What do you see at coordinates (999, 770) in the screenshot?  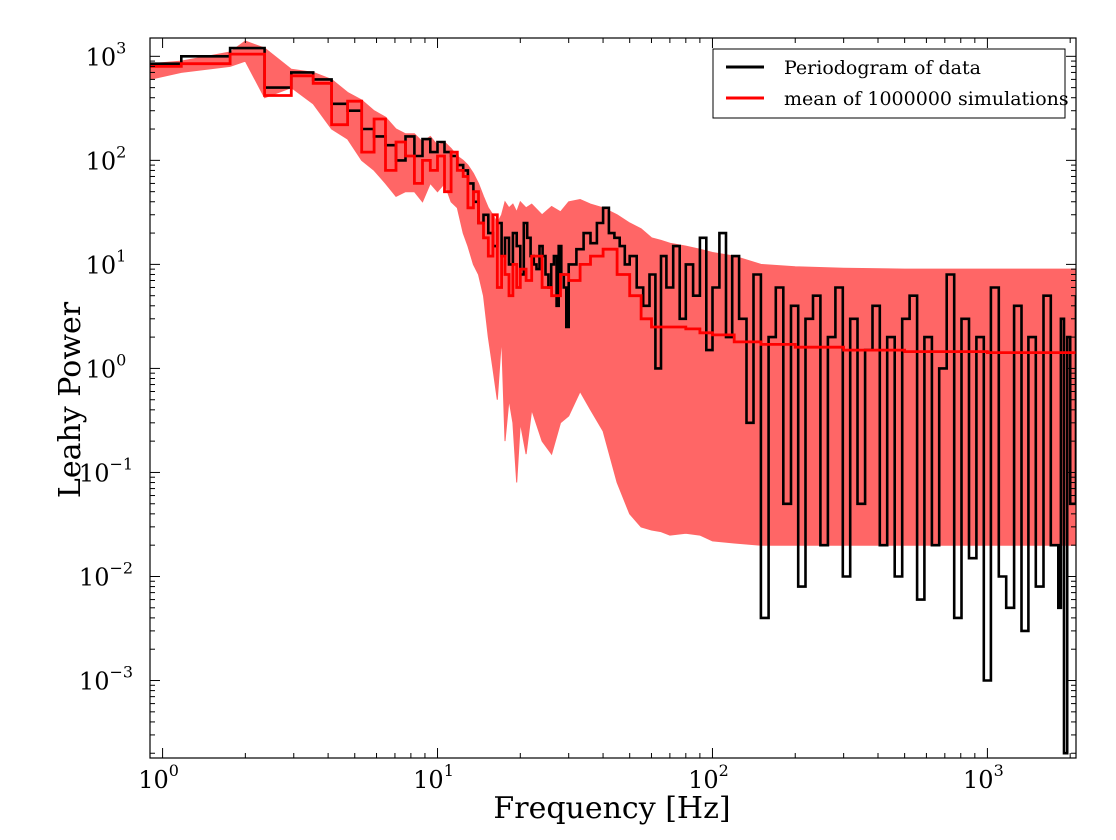 I see `x-tick-exponent: 3` at bounding box center [999, 770].